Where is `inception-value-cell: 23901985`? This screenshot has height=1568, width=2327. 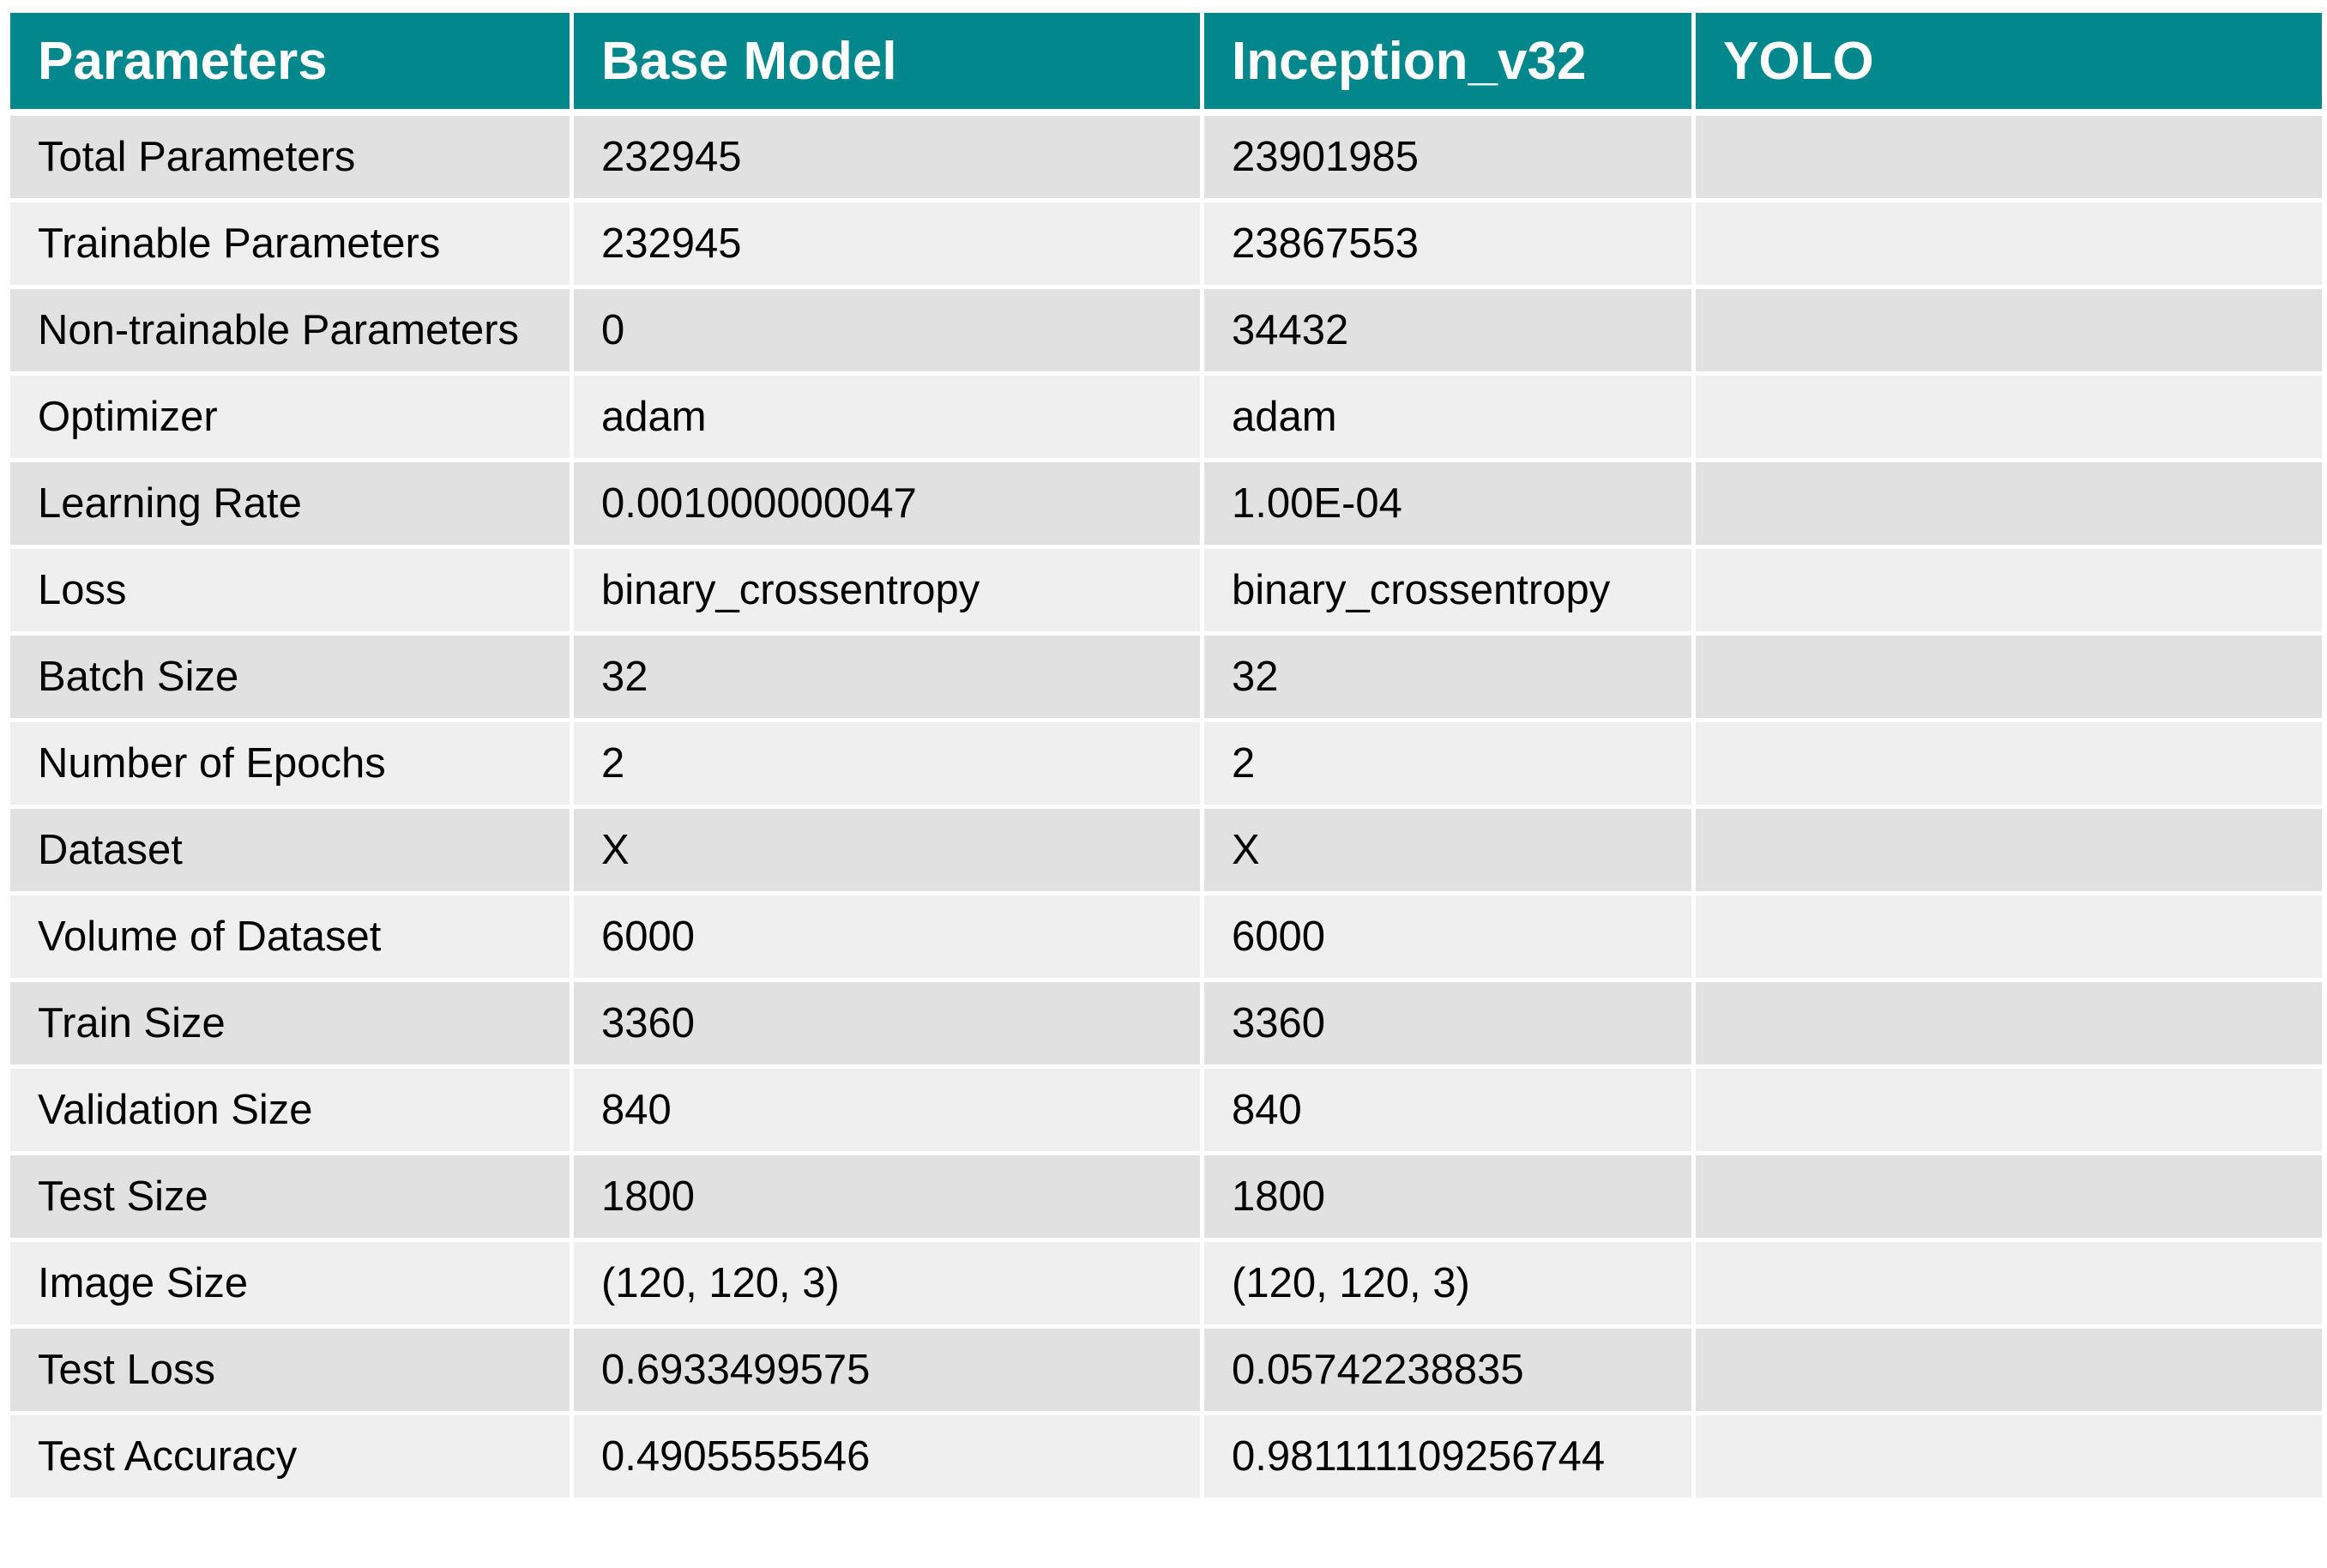
inception-value-cell: 23901985 is located at coordinates (1448, 156).